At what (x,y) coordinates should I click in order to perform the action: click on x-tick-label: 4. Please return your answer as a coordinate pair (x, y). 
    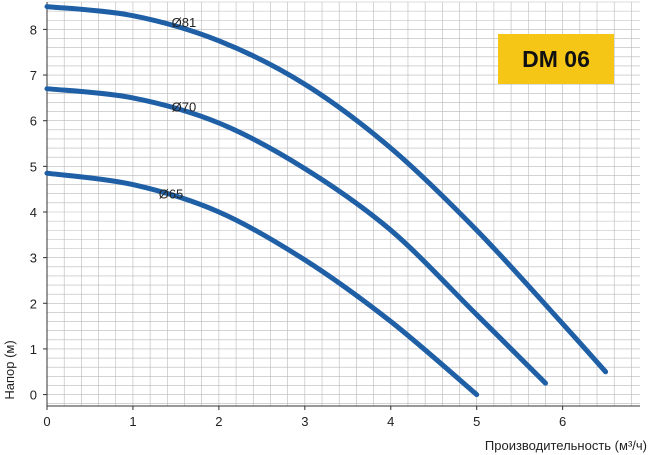
    Looking at the image, I should click on (390, 421).